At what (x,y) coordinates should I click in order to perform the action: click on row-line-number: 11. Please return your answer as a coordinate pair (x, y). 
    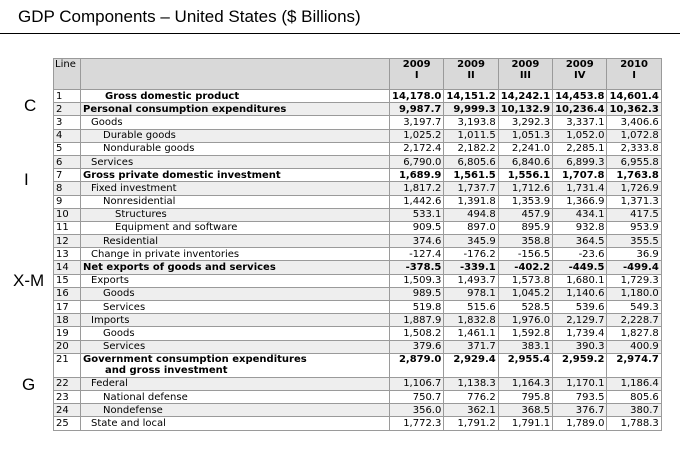
    Looking at the image, I should click on (67, 228).